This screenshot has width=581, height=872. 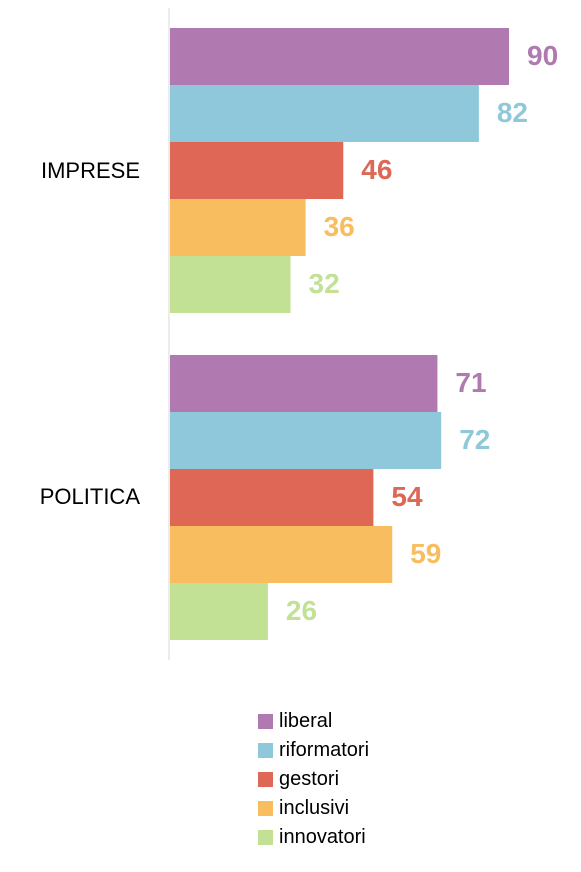 I want to click on legend-swatch-innovatori, so click(x=265, y=837).